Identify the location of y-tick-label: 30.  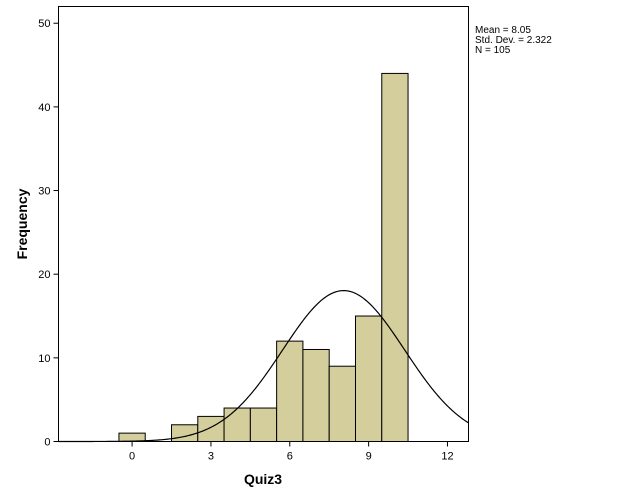
(44, 192).